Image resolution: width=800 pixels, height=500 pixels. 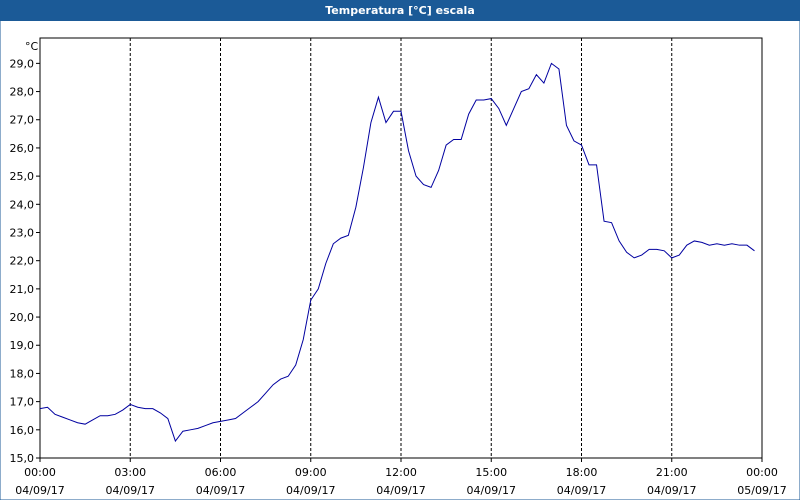 I want to click on x-tick-label: 06:00, so click(x=221, y=472).